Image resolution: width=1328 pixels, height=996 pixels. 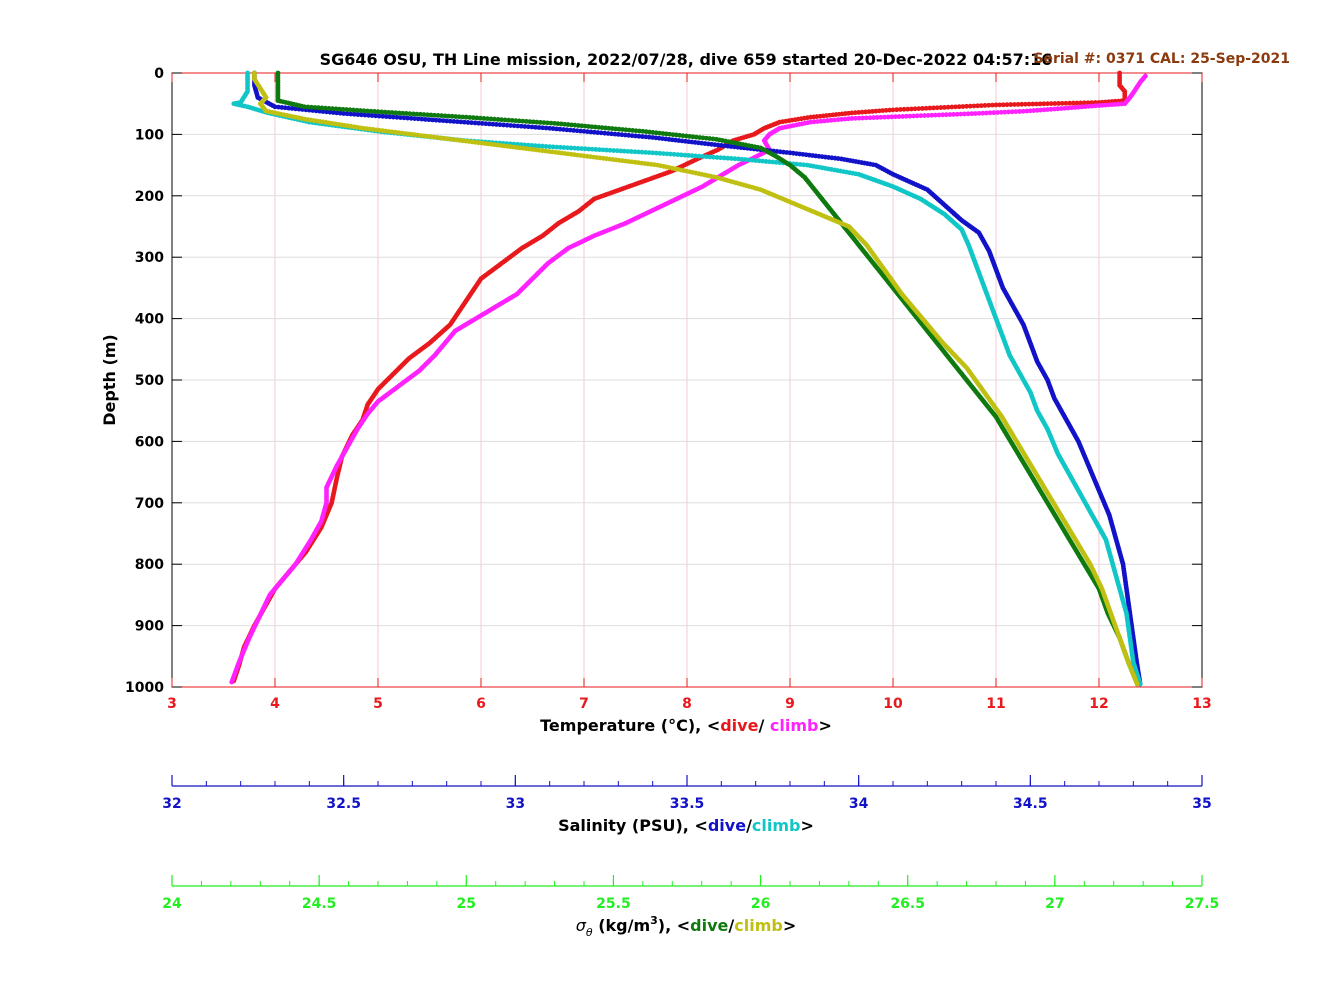 What do you see at coordinates (709, 925) in the screenshot?
I see `sigma-label-dive: dive` at bounding box center [709, 925].